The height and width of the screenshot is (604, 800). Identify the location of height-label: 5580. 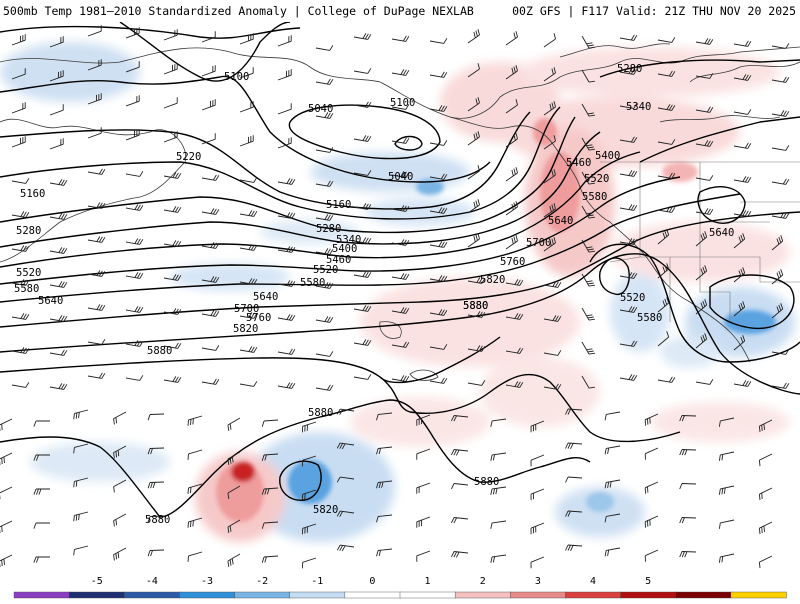
(594, 197).